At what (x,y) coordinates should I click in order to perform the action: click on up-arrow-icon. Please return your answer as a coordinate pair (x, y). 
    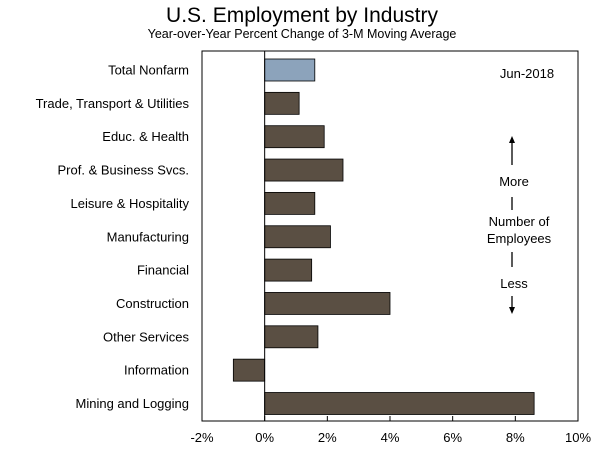
    Looking at the image, I should click on (512, 150).